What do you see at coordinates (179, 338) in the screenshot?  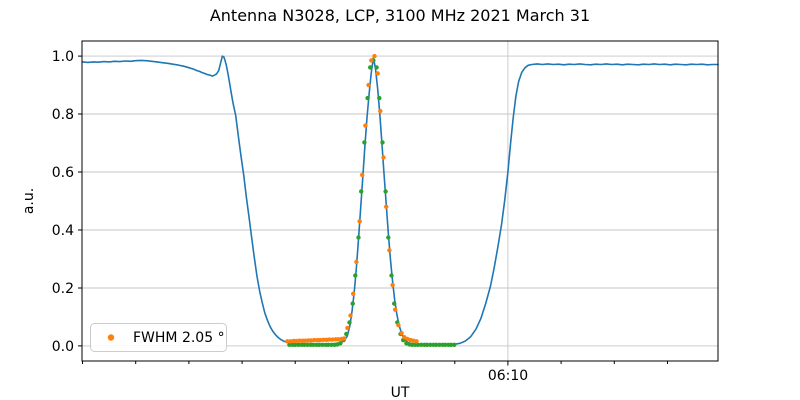 I see `legend-label-fwhm: FWHM 2.05 °` at bounding box center [179, 338].